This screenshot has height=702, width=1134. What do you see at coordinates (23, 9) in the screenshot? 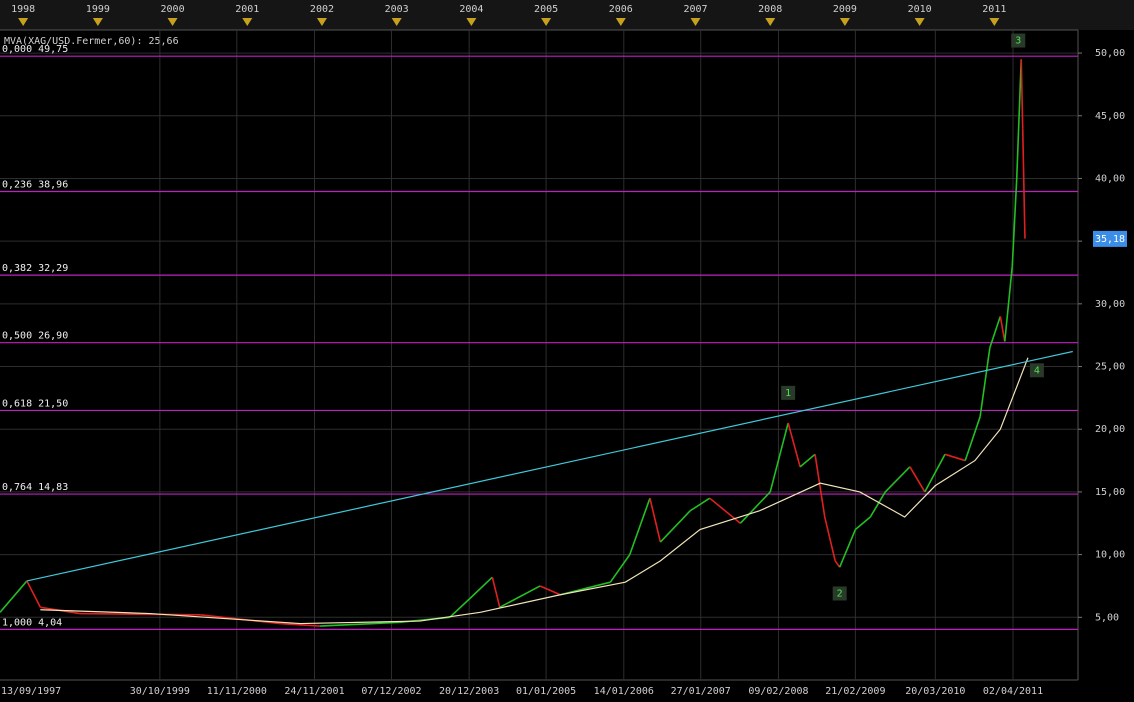
I see `year-label: 1998` at bounding box center [23, 9].